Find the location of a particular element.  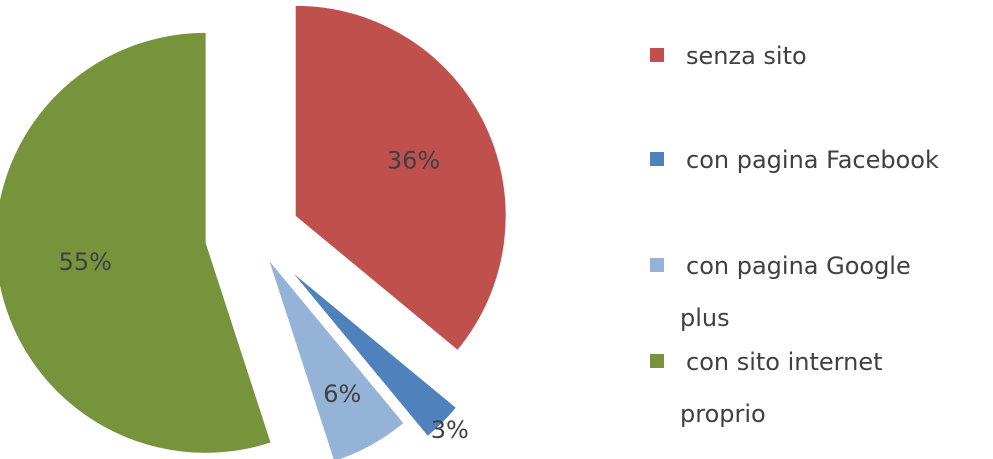

pie-label-1: 3% is located at coordinates (450, 430).